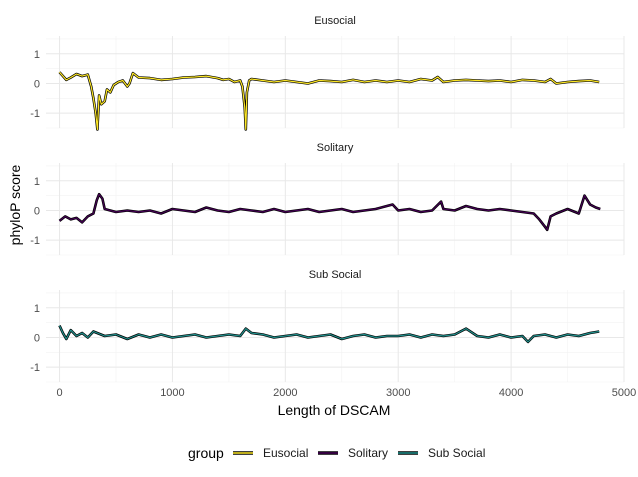 The height and width of the screenshot is (477, 638). I want to click on series-line-outline, so click(329, 334).